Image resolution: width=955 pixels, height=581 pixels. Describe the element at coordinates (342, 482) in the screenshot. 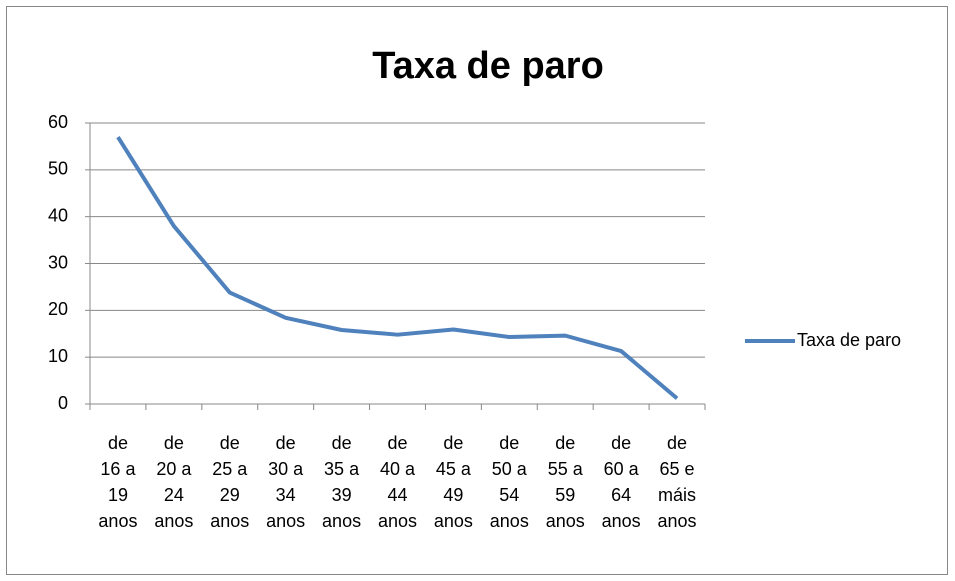

I see `x-tick-label: de 35 a 39 anos` at that location.